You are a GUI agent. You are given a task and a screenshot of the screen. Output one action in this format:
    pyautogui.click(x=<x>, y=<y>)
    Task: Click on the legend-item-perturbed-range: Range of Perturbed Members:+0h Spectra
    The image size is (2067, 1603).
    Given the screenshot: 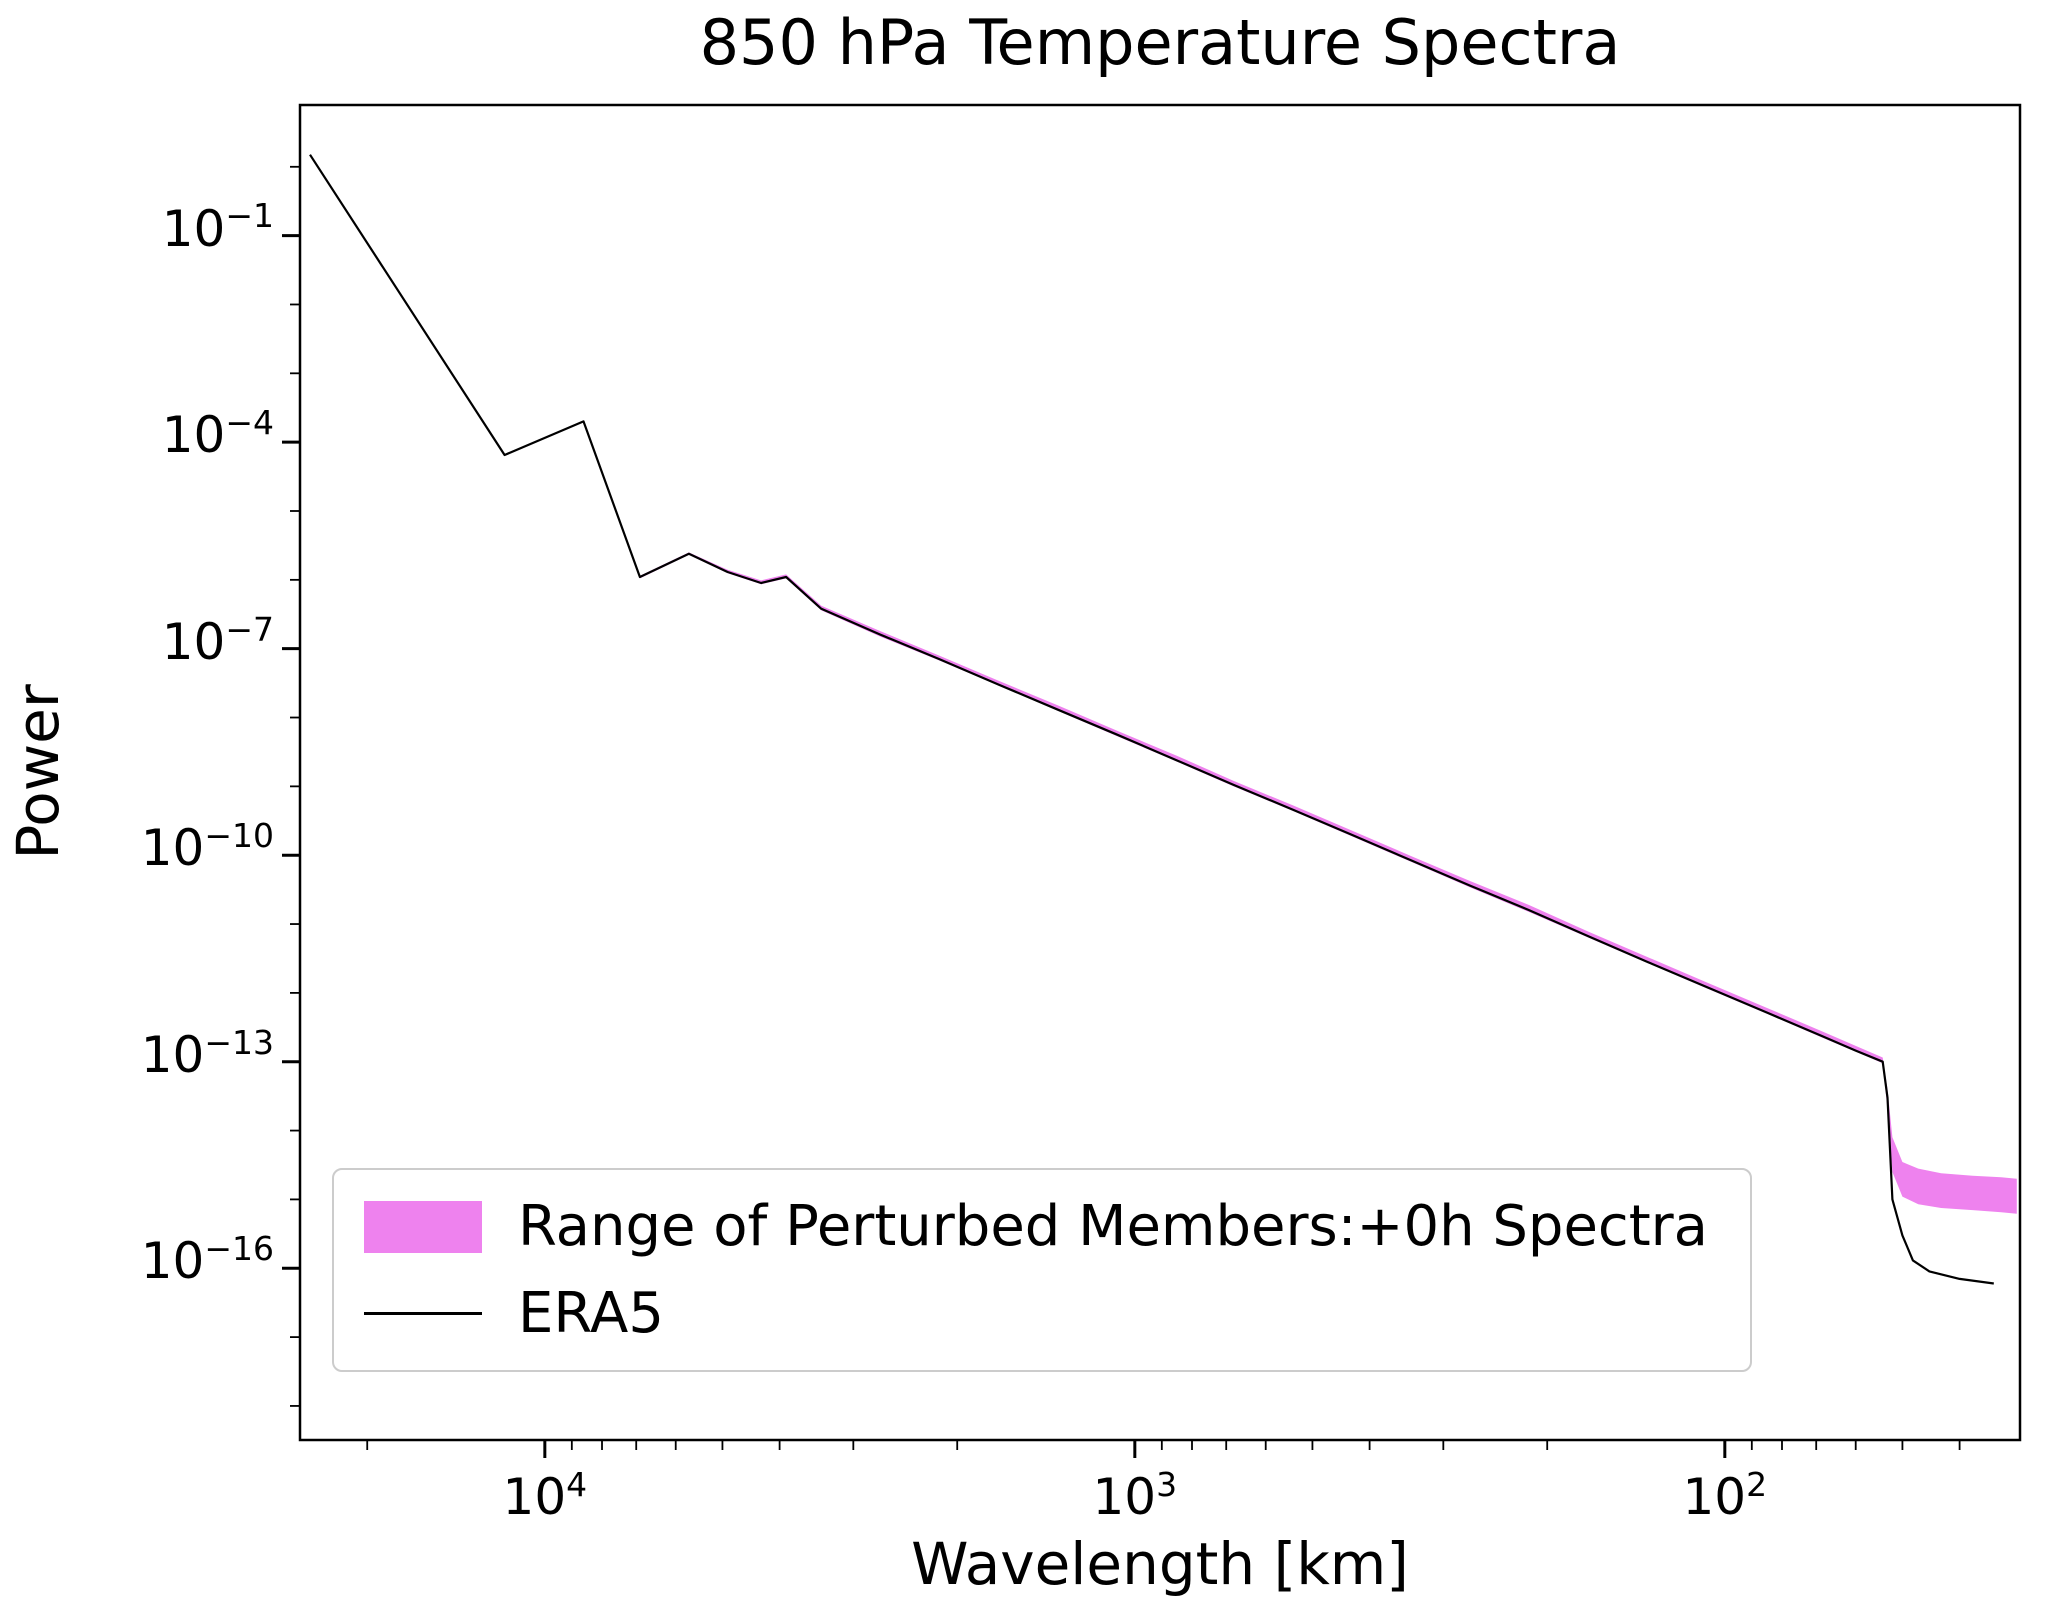 What is the action you would take?
    pyautogui.click(x=1036, y=1226)
    